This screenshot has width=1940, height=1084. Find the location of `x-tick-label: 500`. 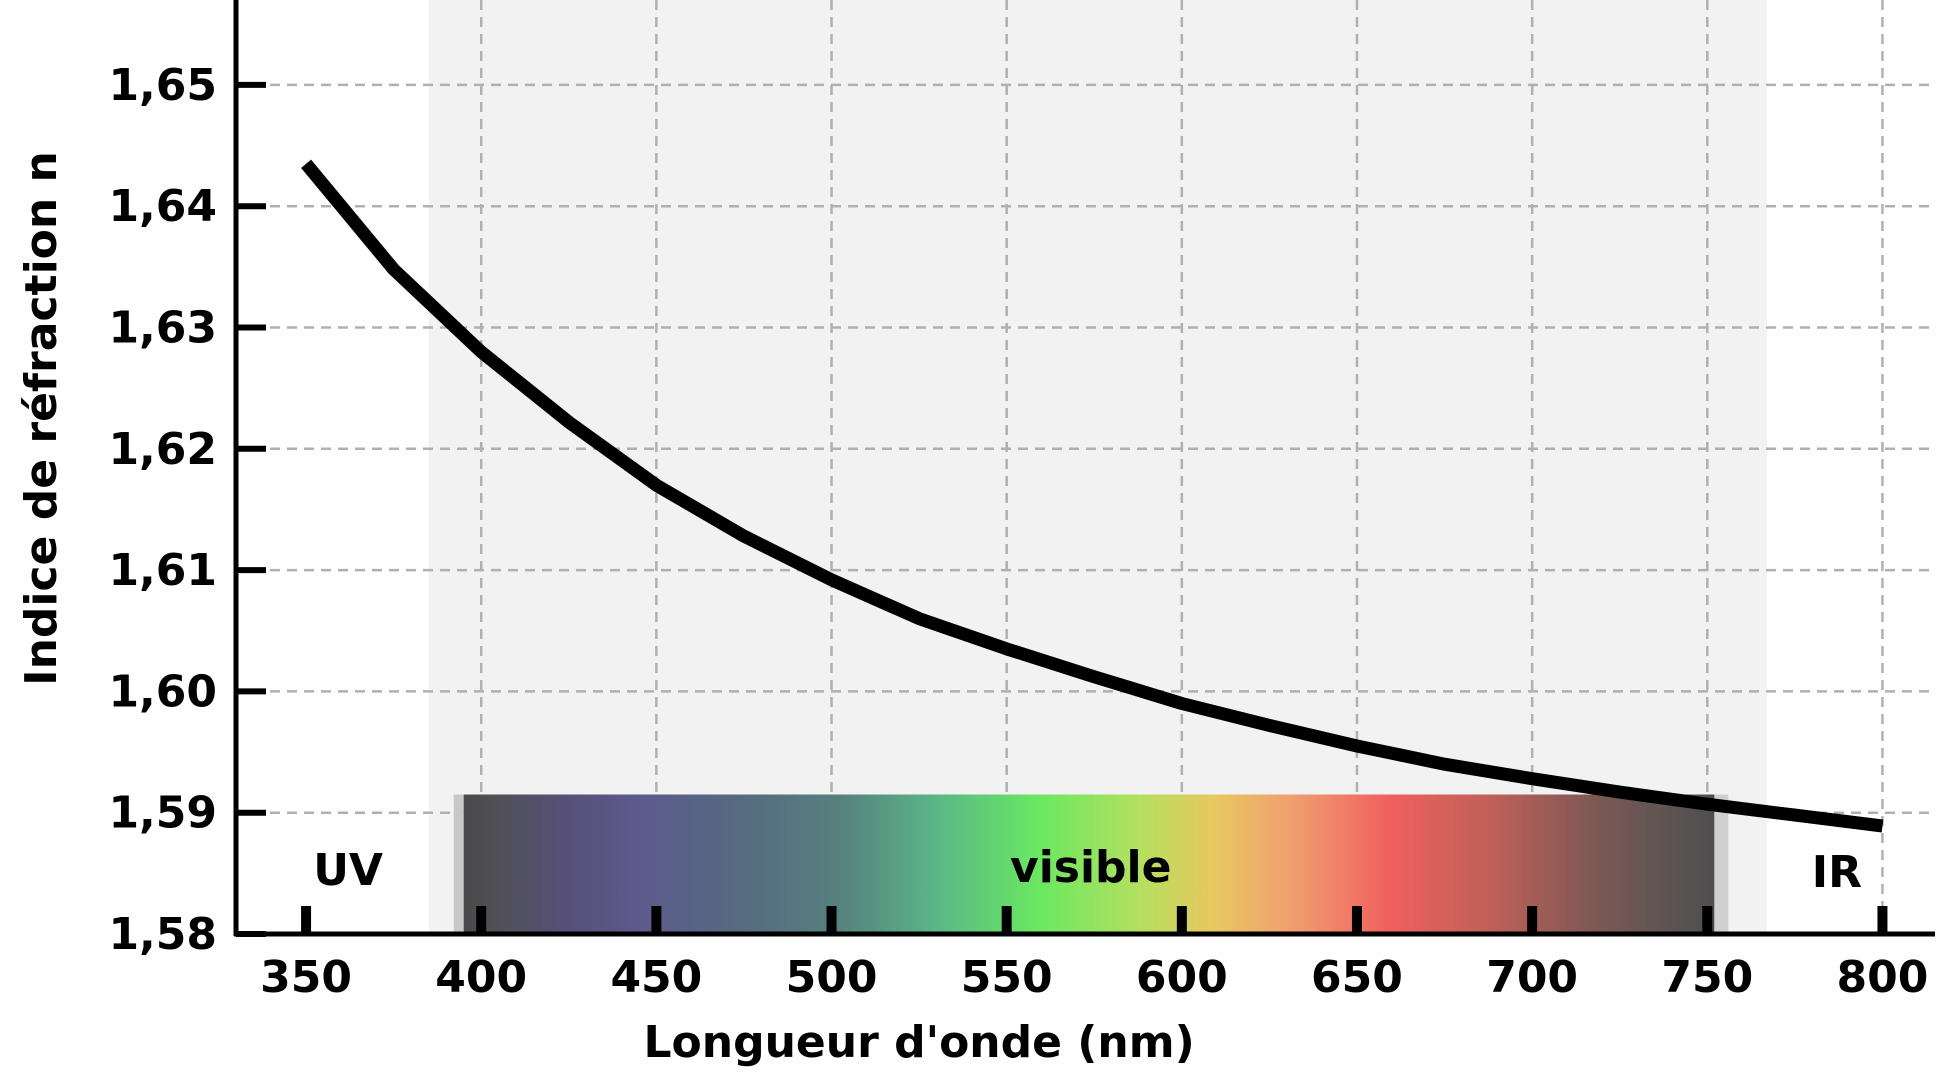

x-tick-label: 500 is located at coordinates (832, 977).